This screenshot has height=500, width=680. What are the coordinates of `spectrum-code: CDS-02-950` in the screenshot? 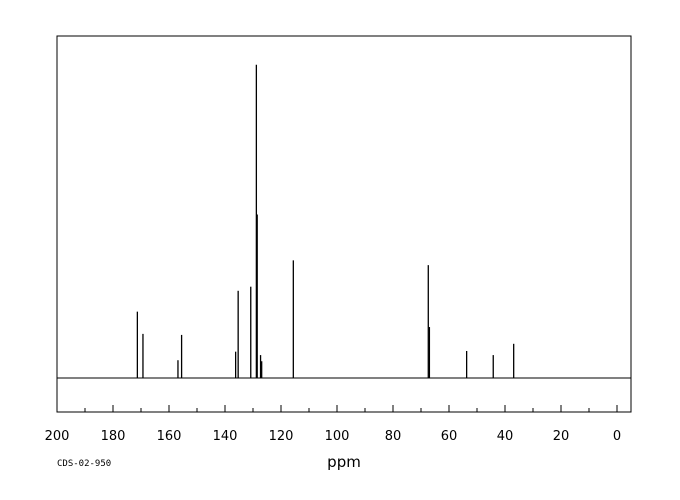 It's located at (84, 464).